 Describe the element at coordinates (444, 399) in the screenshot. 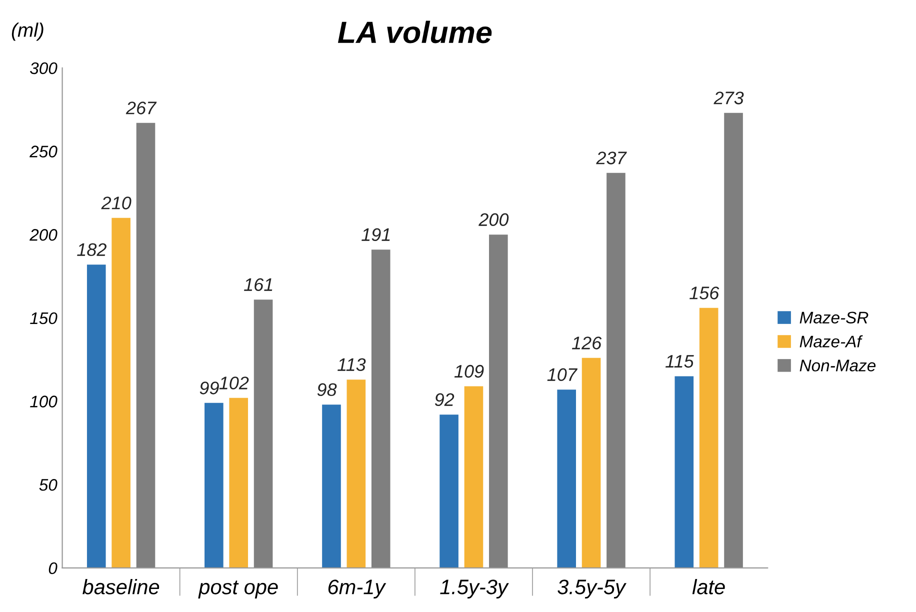

I see `data-label: 92` at that location.